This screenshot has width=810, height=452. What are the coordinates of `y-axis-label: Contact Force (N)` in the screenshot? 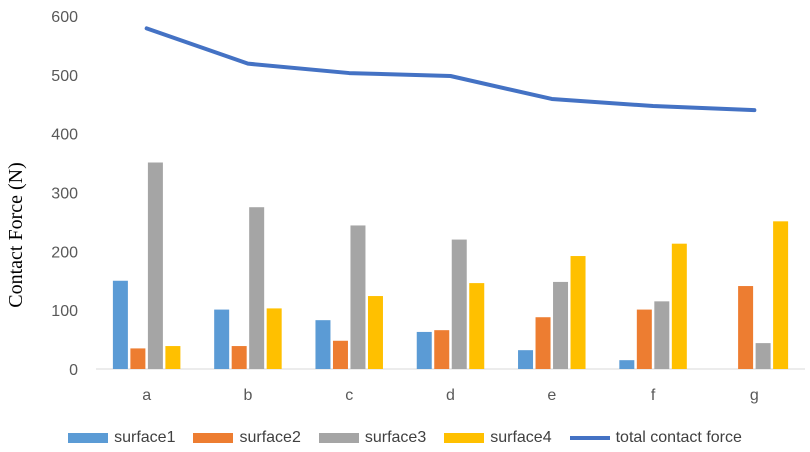 It's located at (16, 235).